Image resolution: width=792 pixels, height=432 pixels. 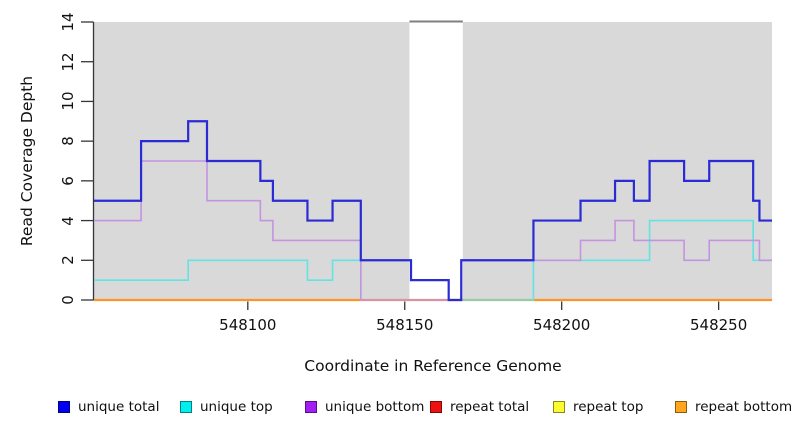 I want to click on y-tick-label: 8, so click(x=68, y=141).